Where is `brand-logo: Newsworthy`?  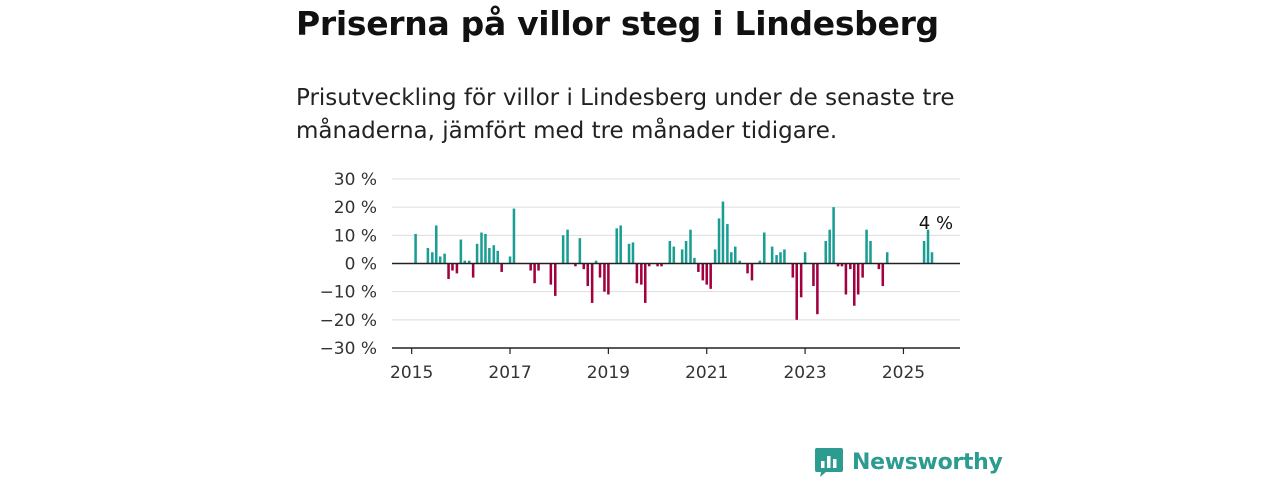
brand-logo: Newsworthy is located at coordinates (908, 462).